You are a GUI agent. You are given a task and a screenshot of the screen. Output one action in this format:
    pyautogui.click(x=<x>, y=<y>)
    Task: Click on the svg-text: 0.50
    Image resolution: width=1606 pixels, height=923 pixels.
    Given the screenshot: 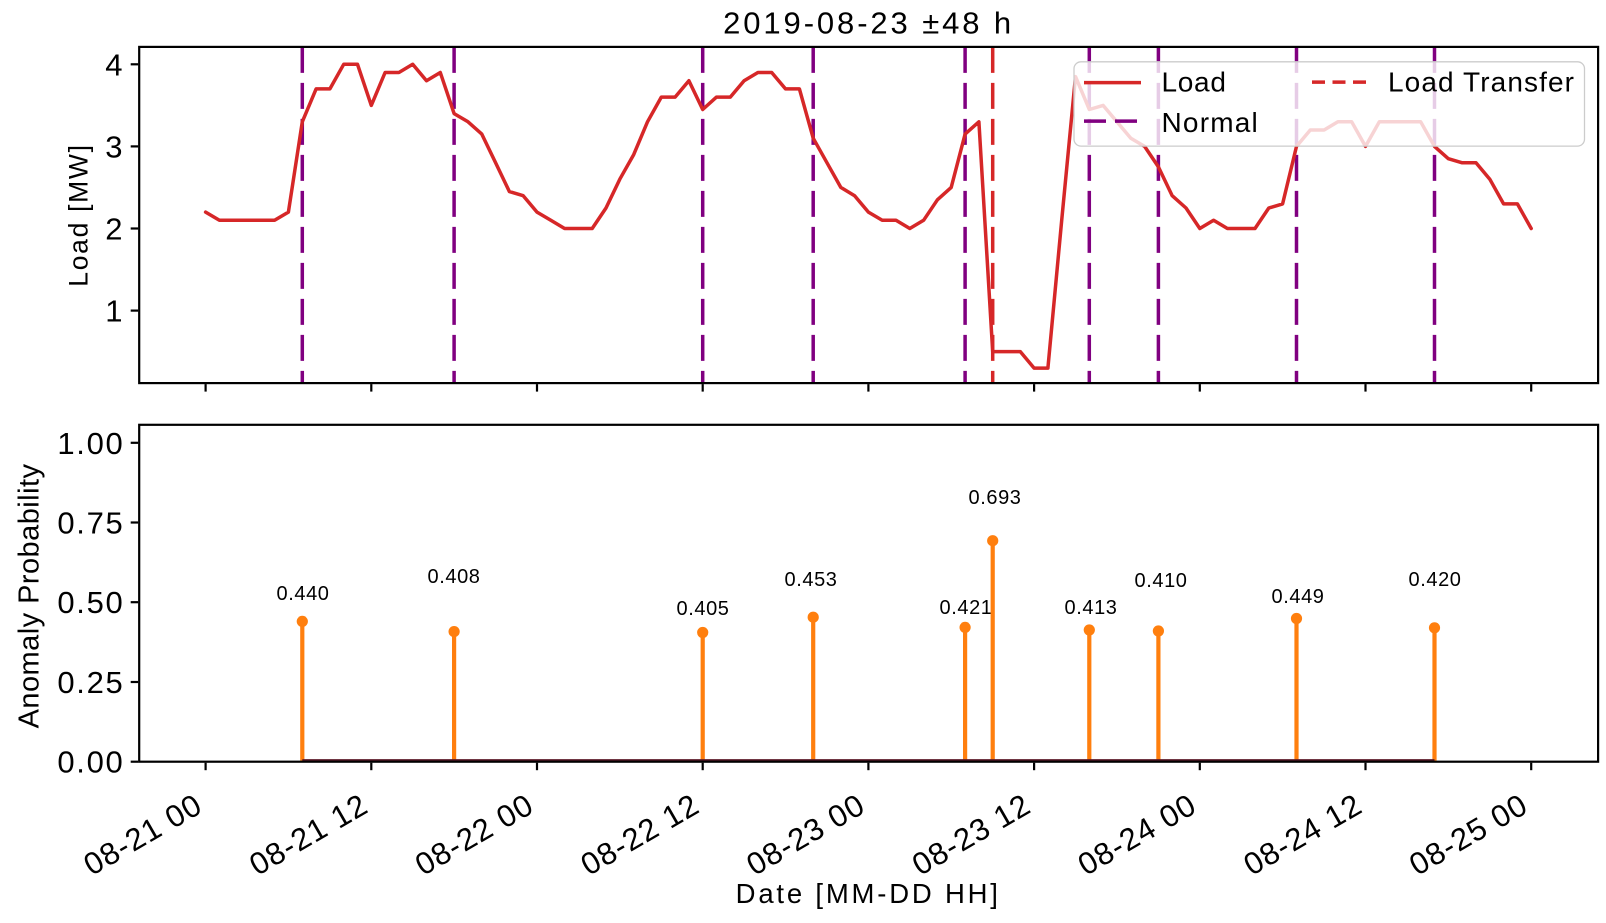 What is the action you would take?
    pyautogui.click(x=90, y=602)
    